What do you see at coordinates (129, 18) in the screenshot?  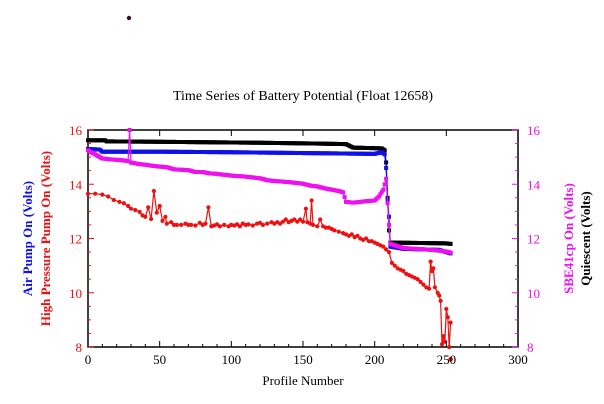 I see `stray-dot` at bounding box center [129, 18].